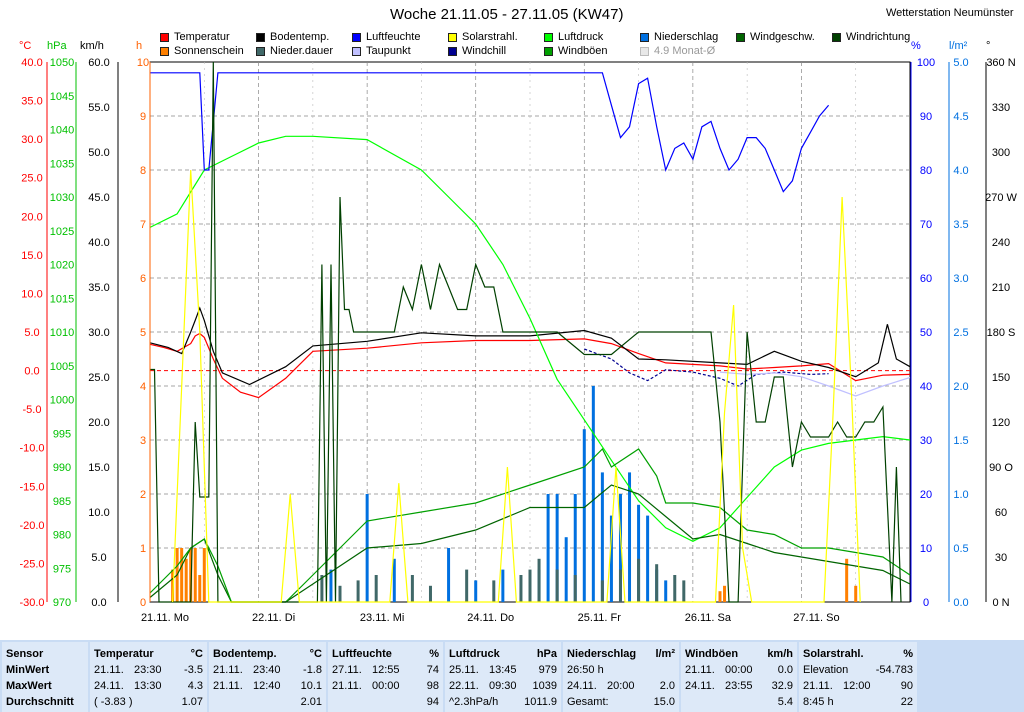 The height and width of the screenshot is (712, 1024). I want to click on hours-tick-label: 2, so click(143, 495).